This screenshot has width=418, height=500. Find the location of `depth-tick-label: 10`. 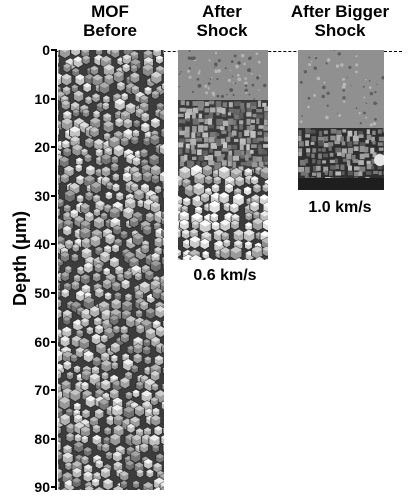

depth-tick-label: 10 is located at coordinates (42, 98).